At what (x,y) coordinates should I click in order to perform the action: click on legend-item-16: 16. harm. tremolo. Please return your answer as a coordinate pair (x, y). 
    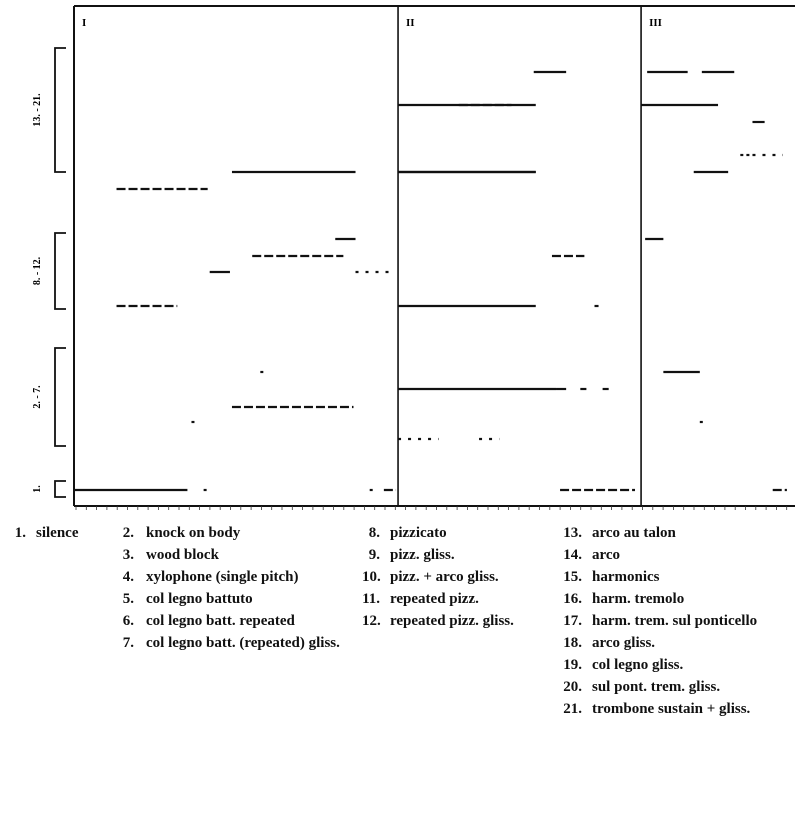
    Looking at the image, I should click on (673, 599).